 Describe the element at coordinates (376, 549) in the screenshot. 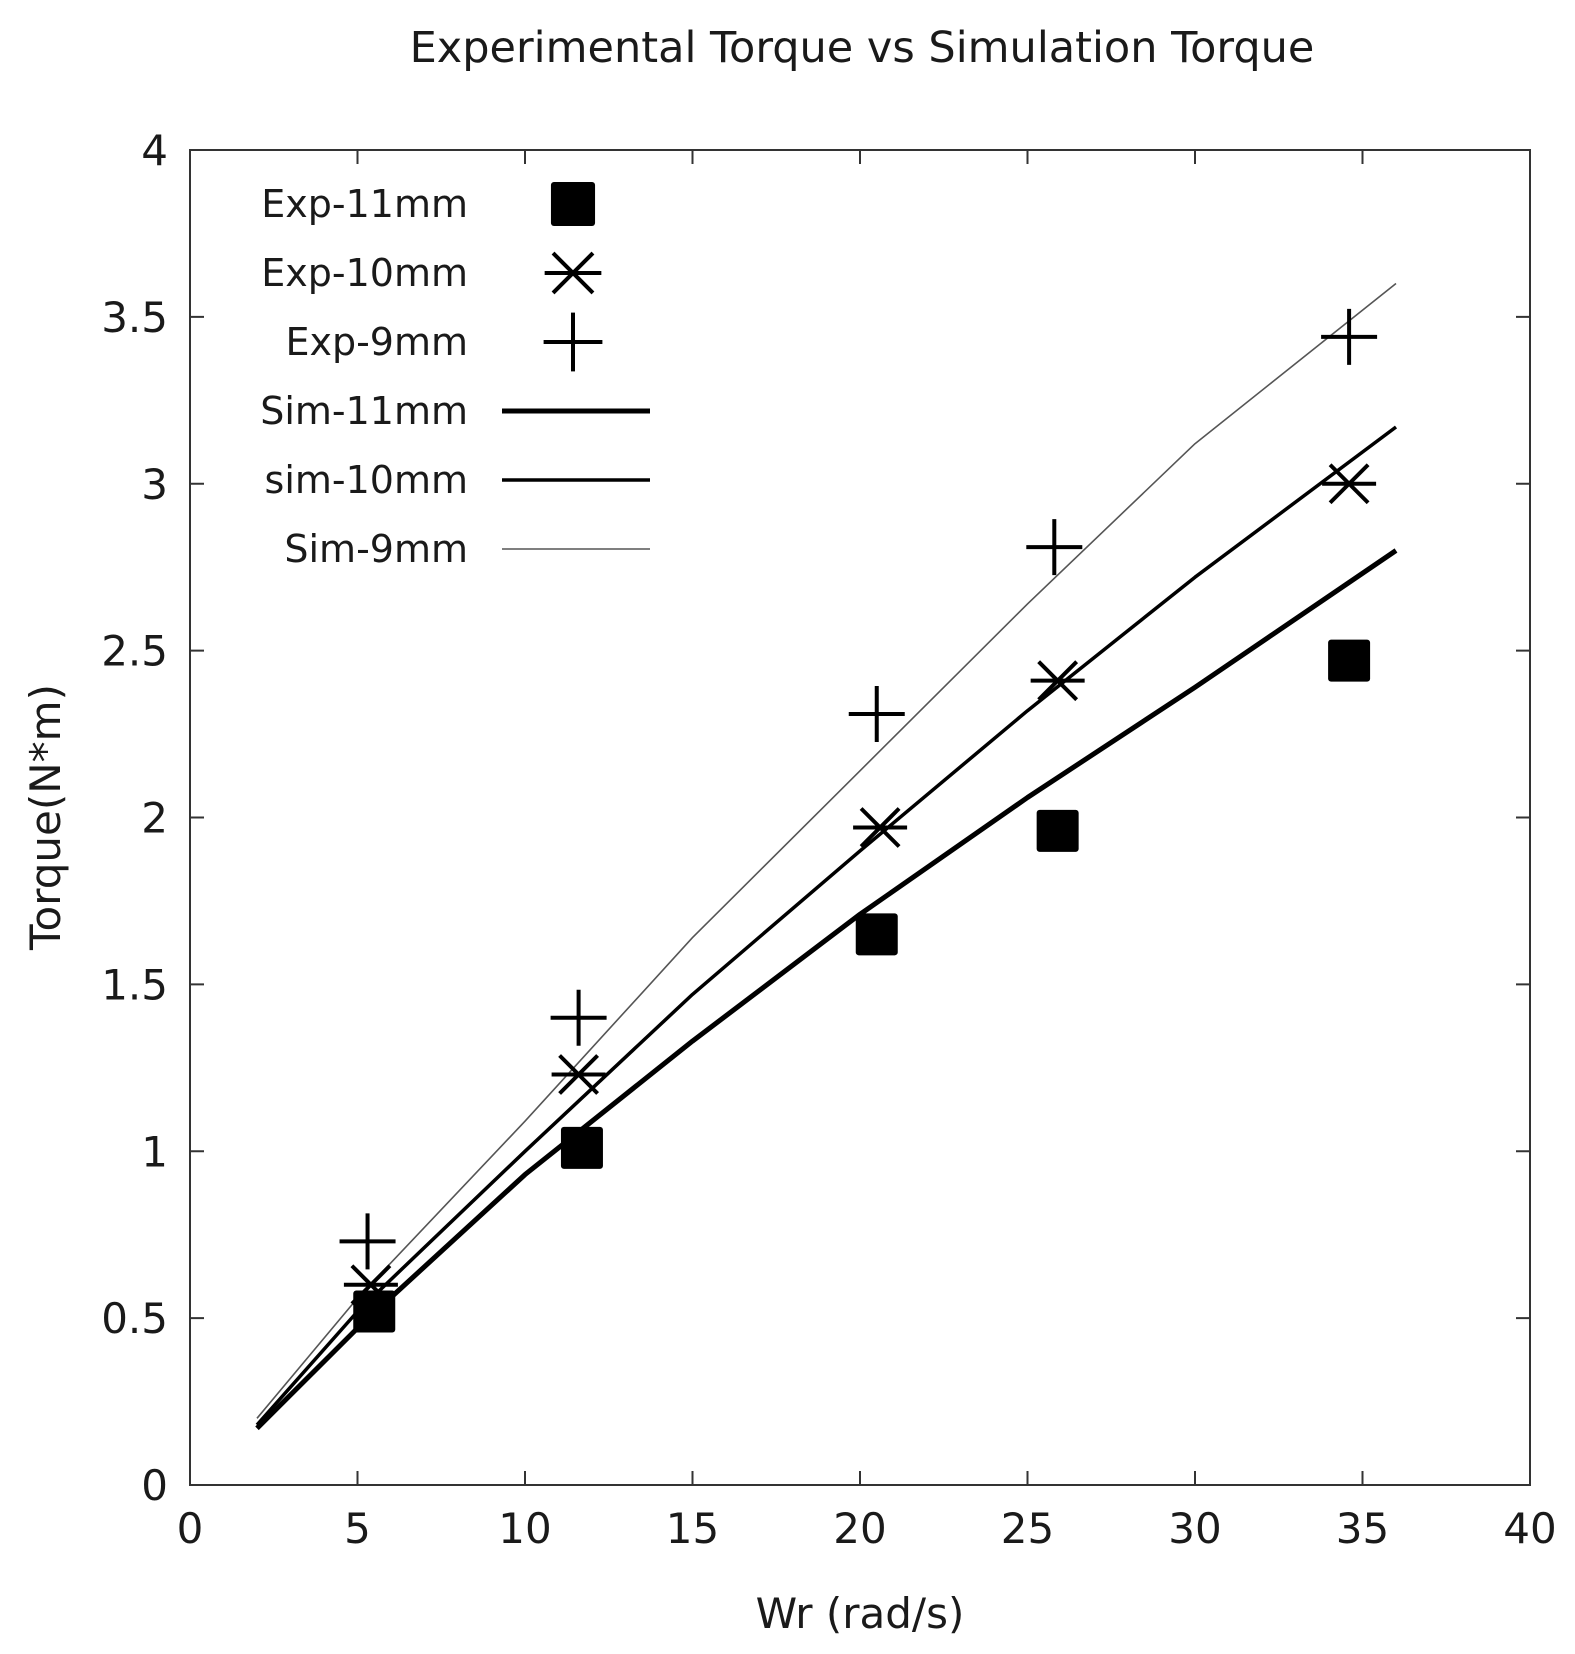

I see `legend-label: Sim-9mm` at that location.